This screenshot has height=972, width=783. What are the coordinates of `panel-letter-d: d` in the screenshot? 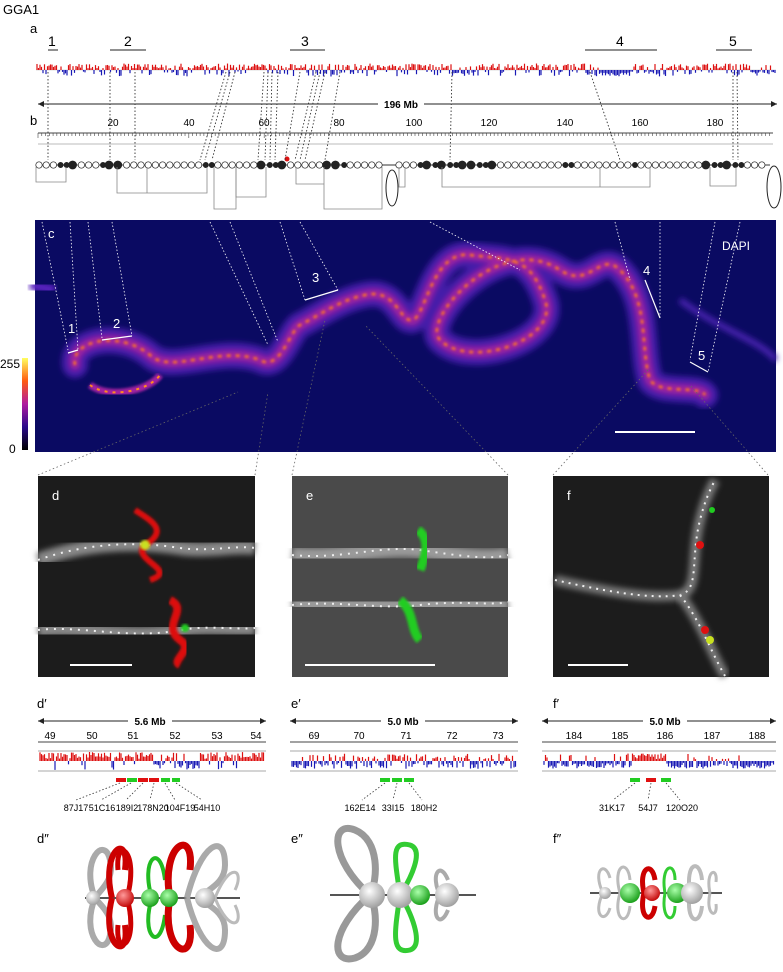 It's located at (55, 495).